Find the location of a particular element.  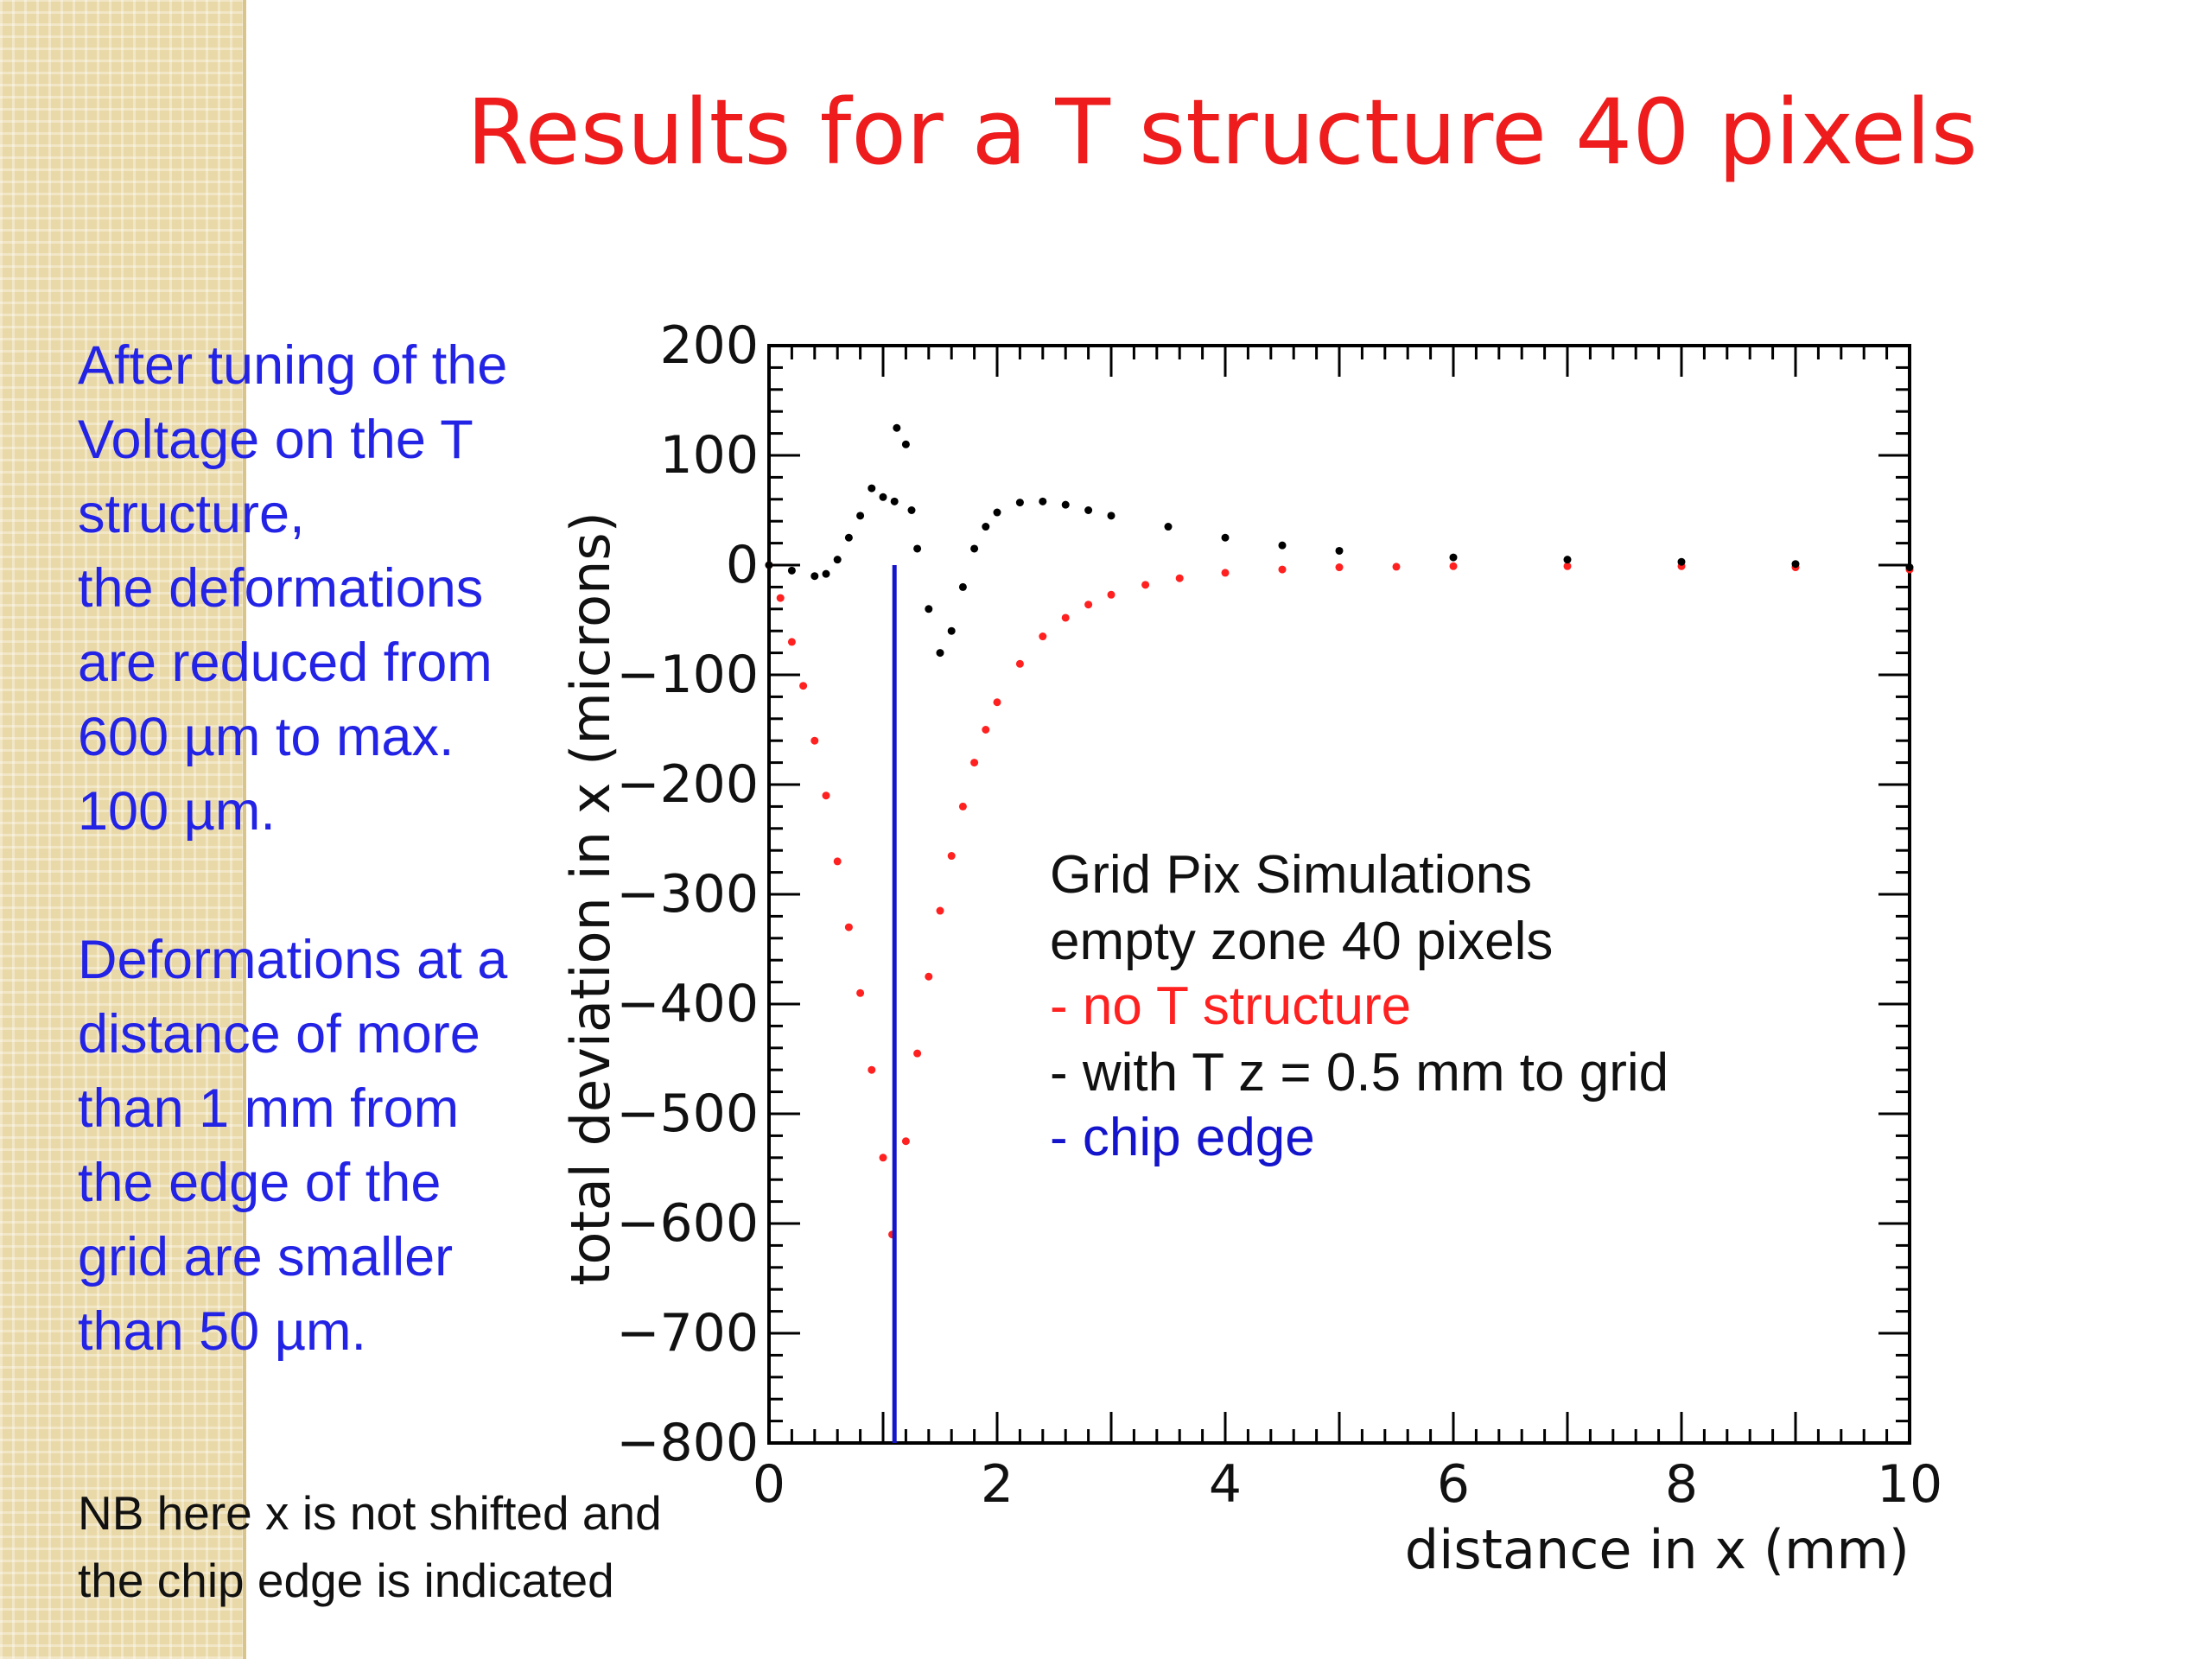

left-text-line: 100 µm. is located at coordinates (177, 811).